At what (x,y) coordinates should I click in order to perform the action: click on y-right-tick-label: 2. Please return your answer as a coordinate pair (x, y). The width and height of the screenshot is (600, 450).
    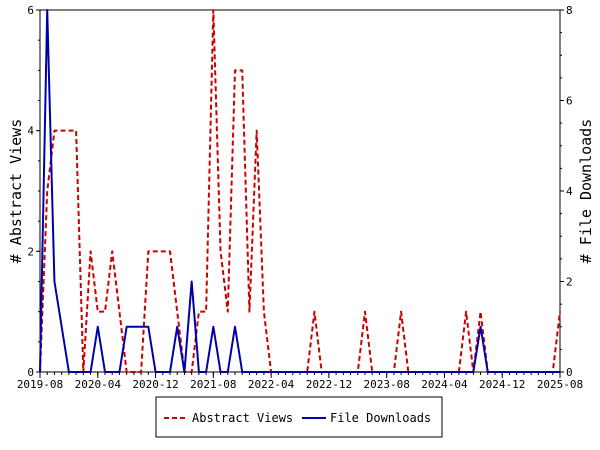
    Looking at the image, I should click on (569, 282).